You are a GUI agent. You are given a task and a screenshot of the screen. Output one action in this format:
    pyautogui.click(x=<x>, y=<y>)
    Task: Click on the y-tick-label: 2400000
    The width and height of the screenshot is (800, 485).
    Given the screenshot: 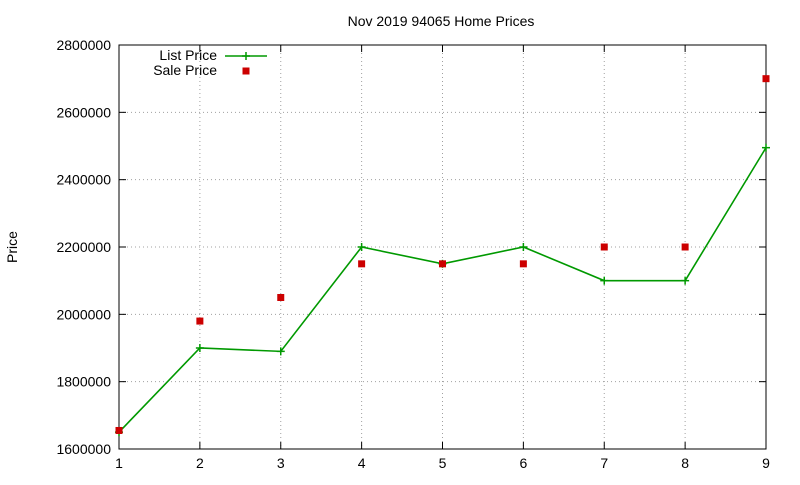 What is the action you would take?
    pyautogui.click(x=83, y=180)
    